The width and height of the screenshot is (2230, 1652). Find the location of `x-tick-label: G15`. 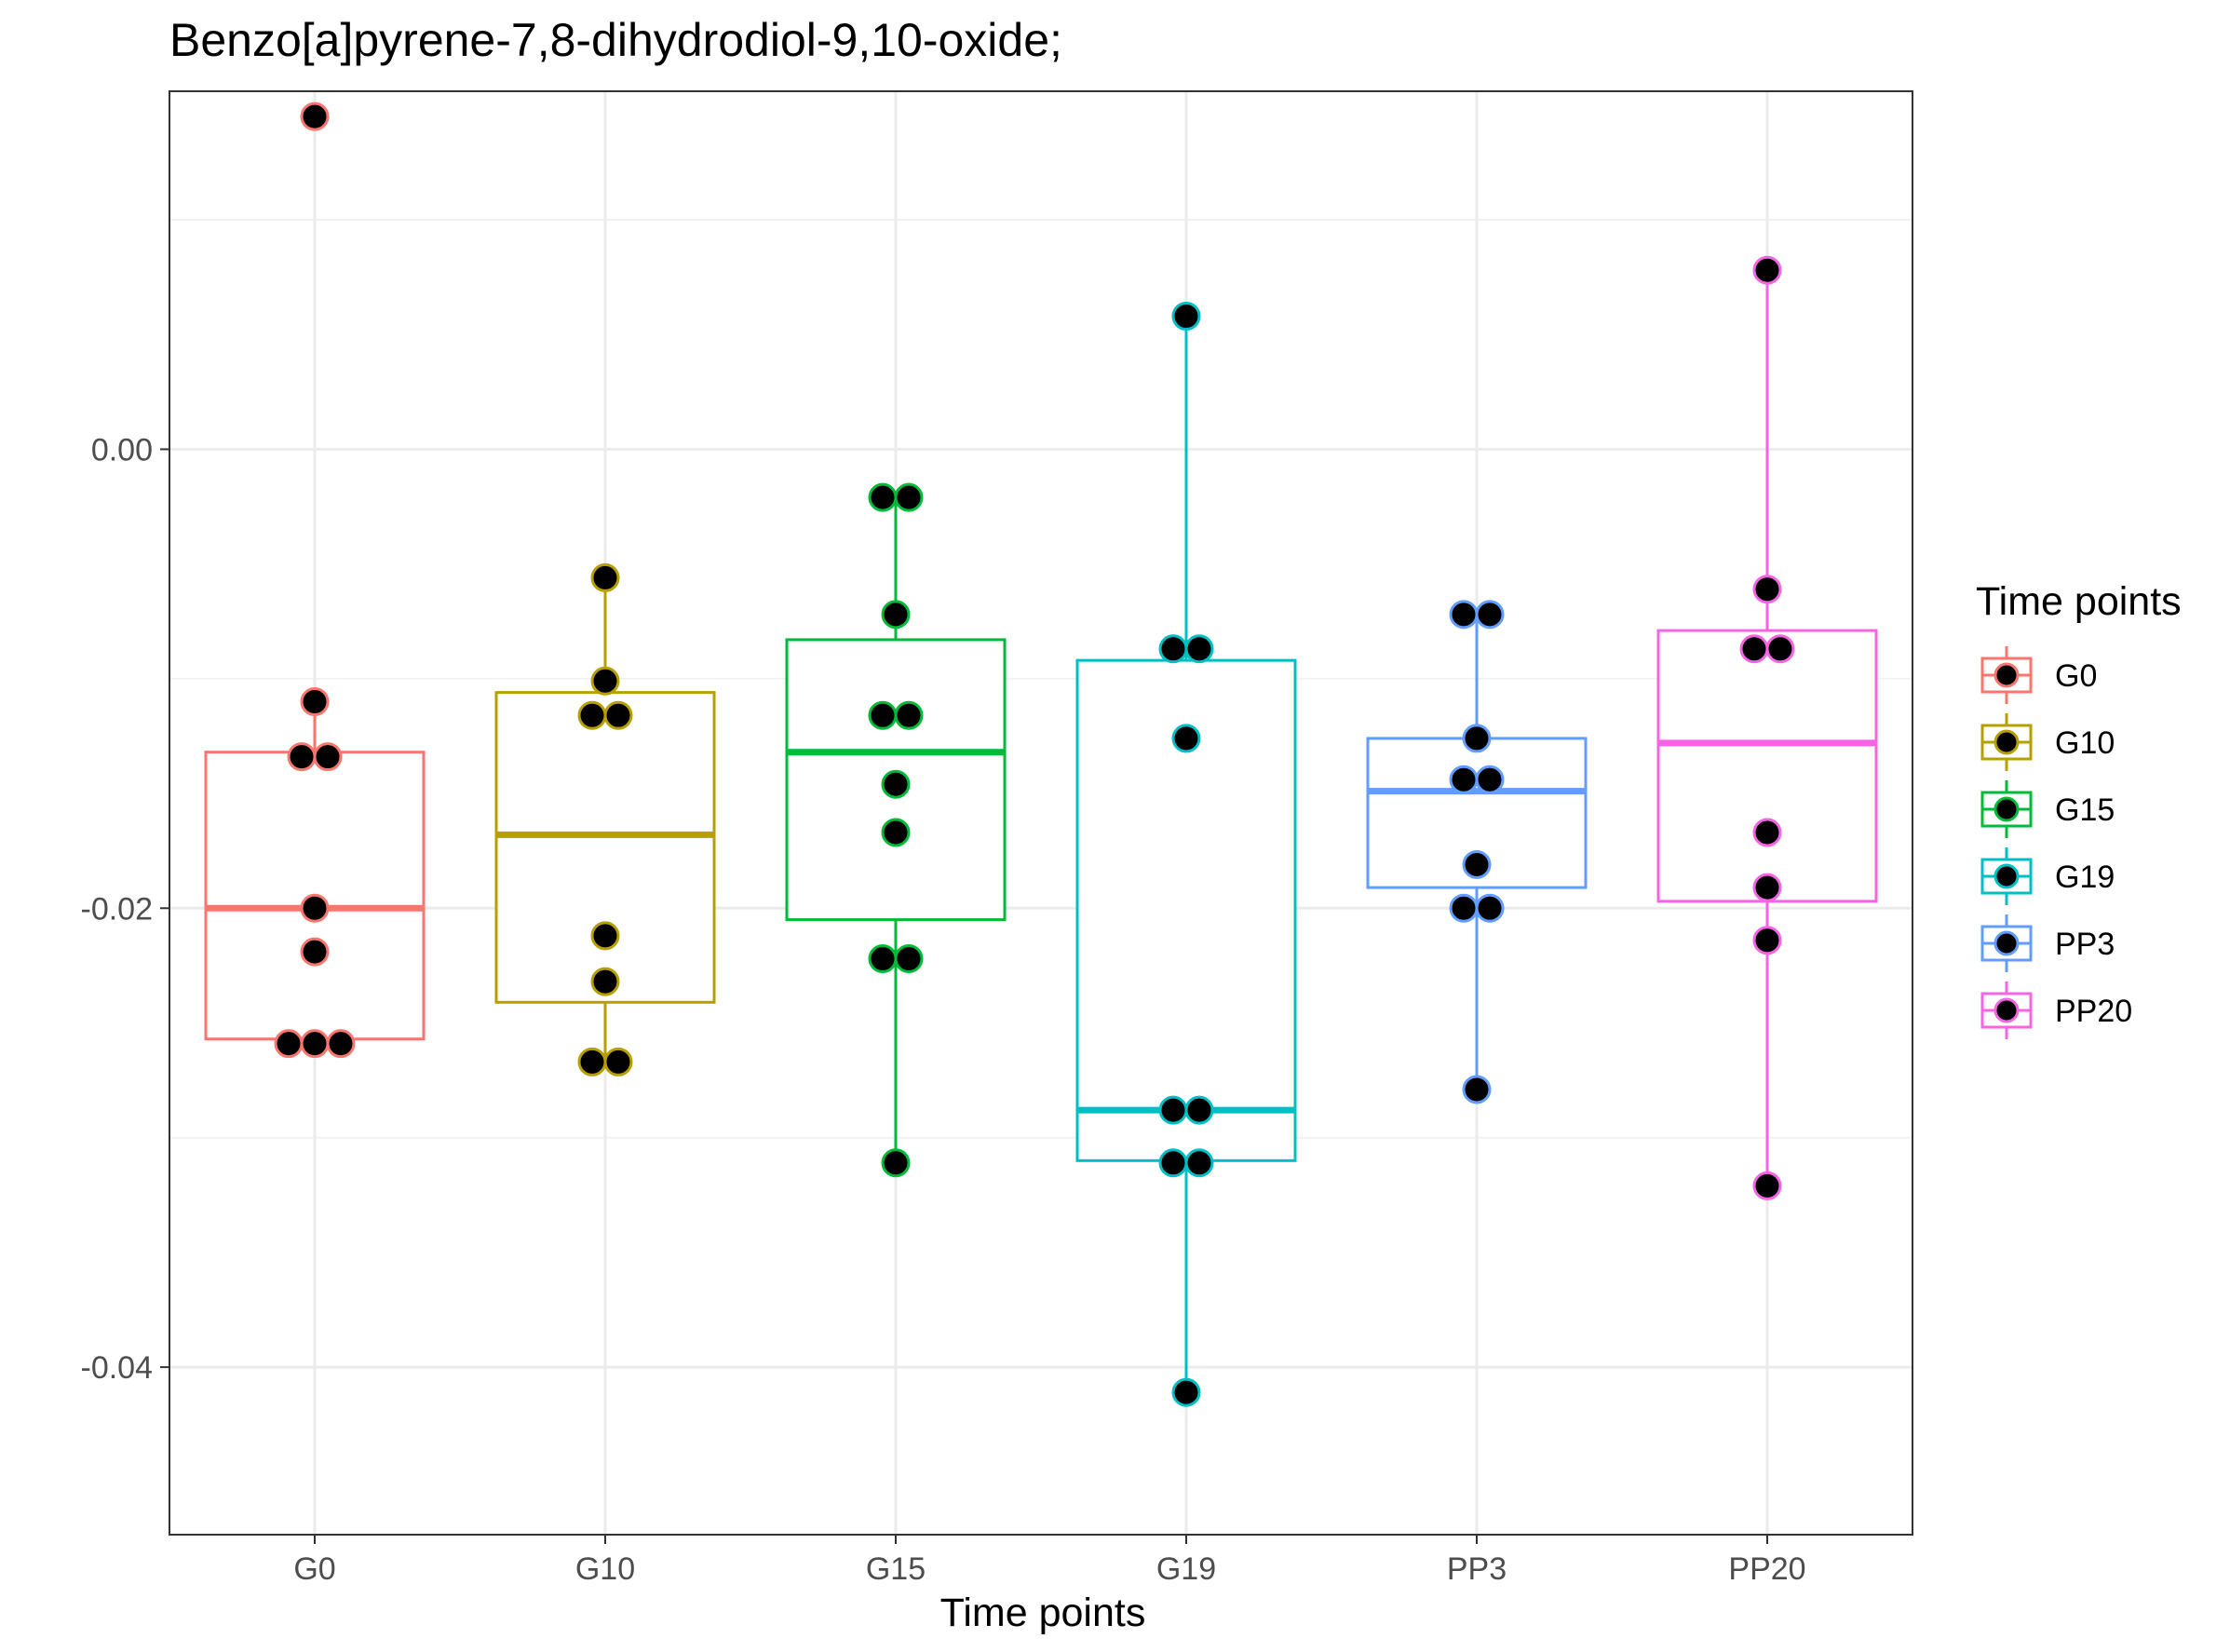

x-tick-label: G15 is located at coordinates (896, 1569).